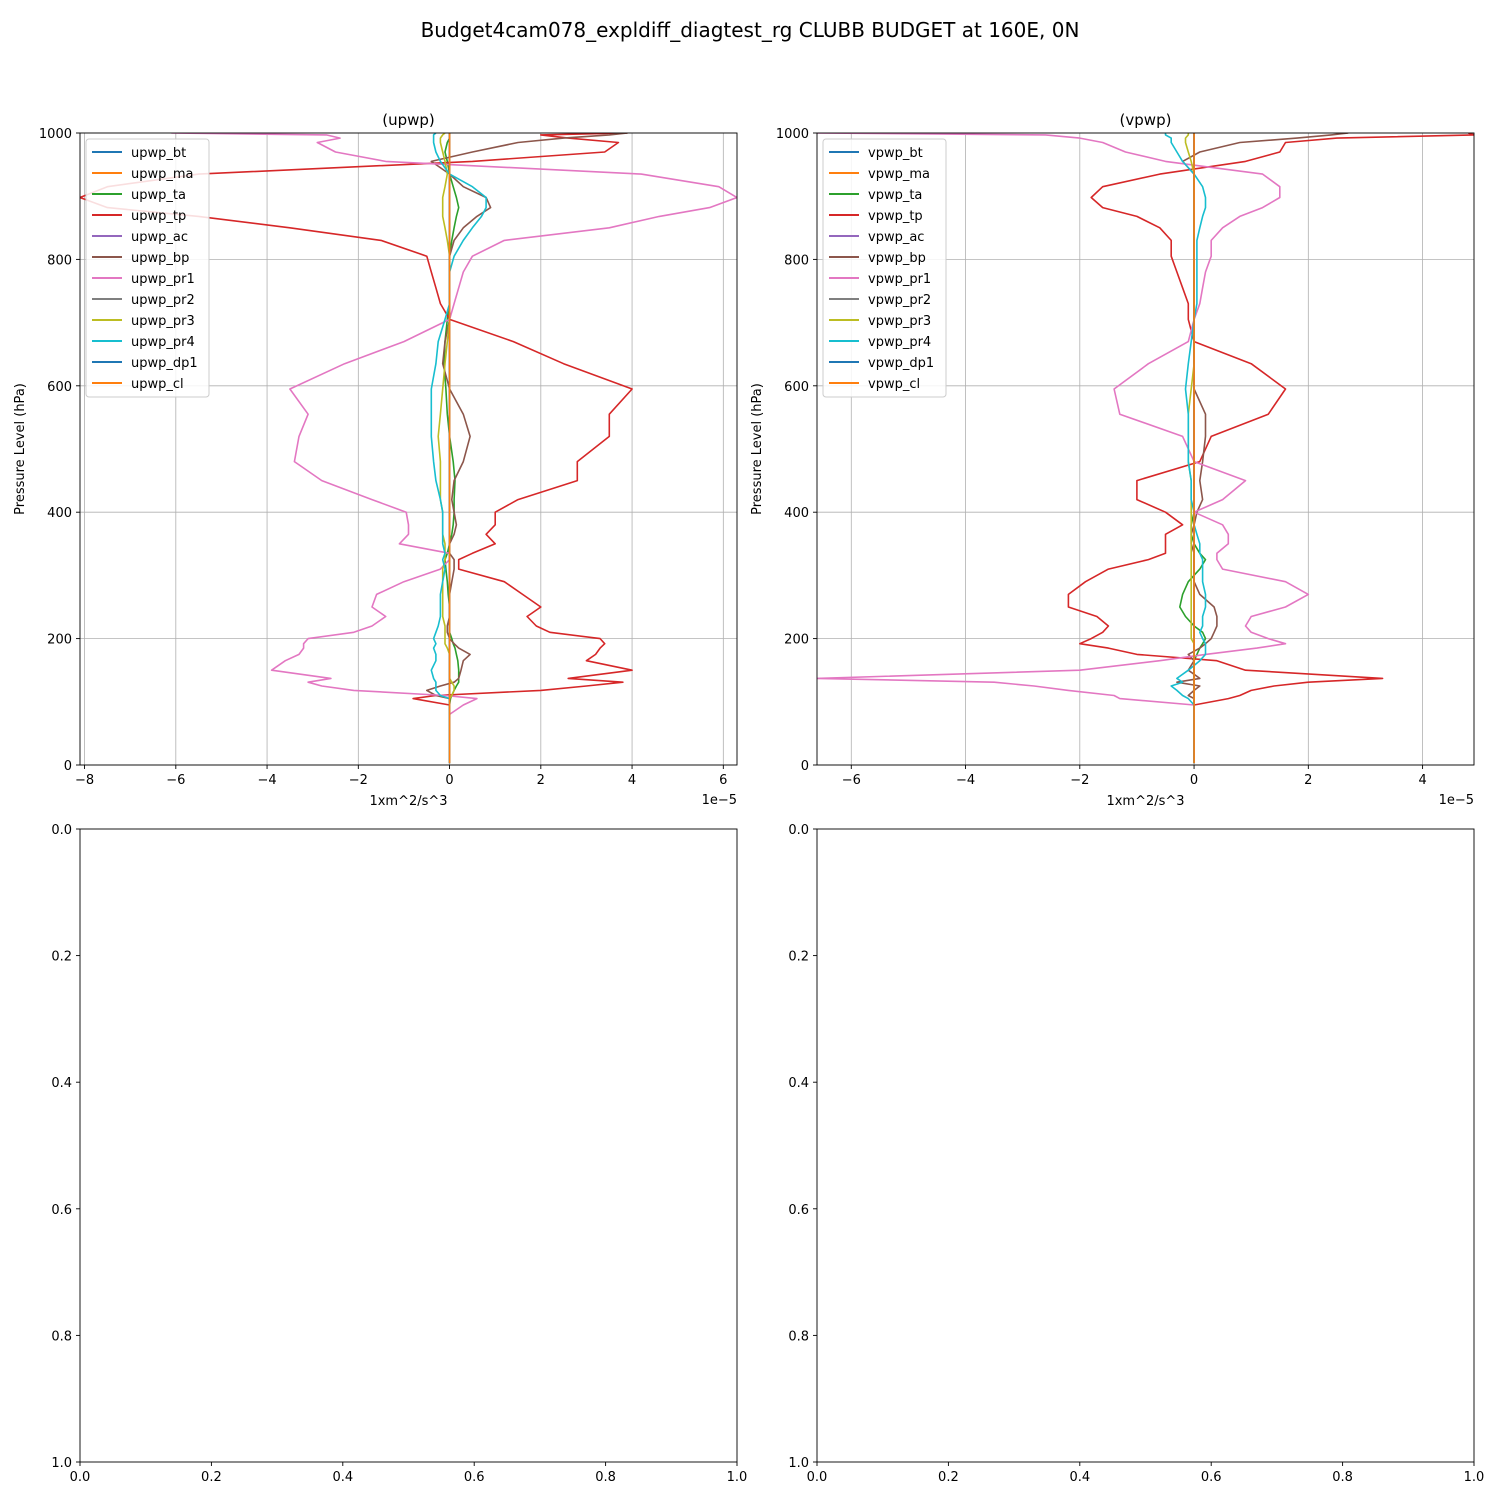  Describe the element at coordinates (157, 384) in the screenshot. I see `legend-label: upwp_cl` at that location.